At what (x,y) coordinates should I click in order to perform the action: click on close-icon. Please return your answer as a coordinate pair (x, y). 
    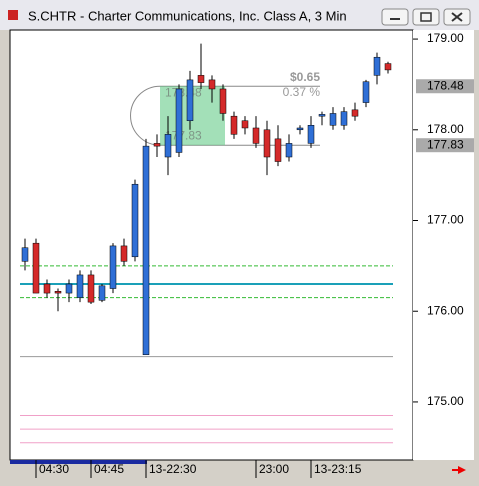
    Looking at the image, I should click on (457, 17).